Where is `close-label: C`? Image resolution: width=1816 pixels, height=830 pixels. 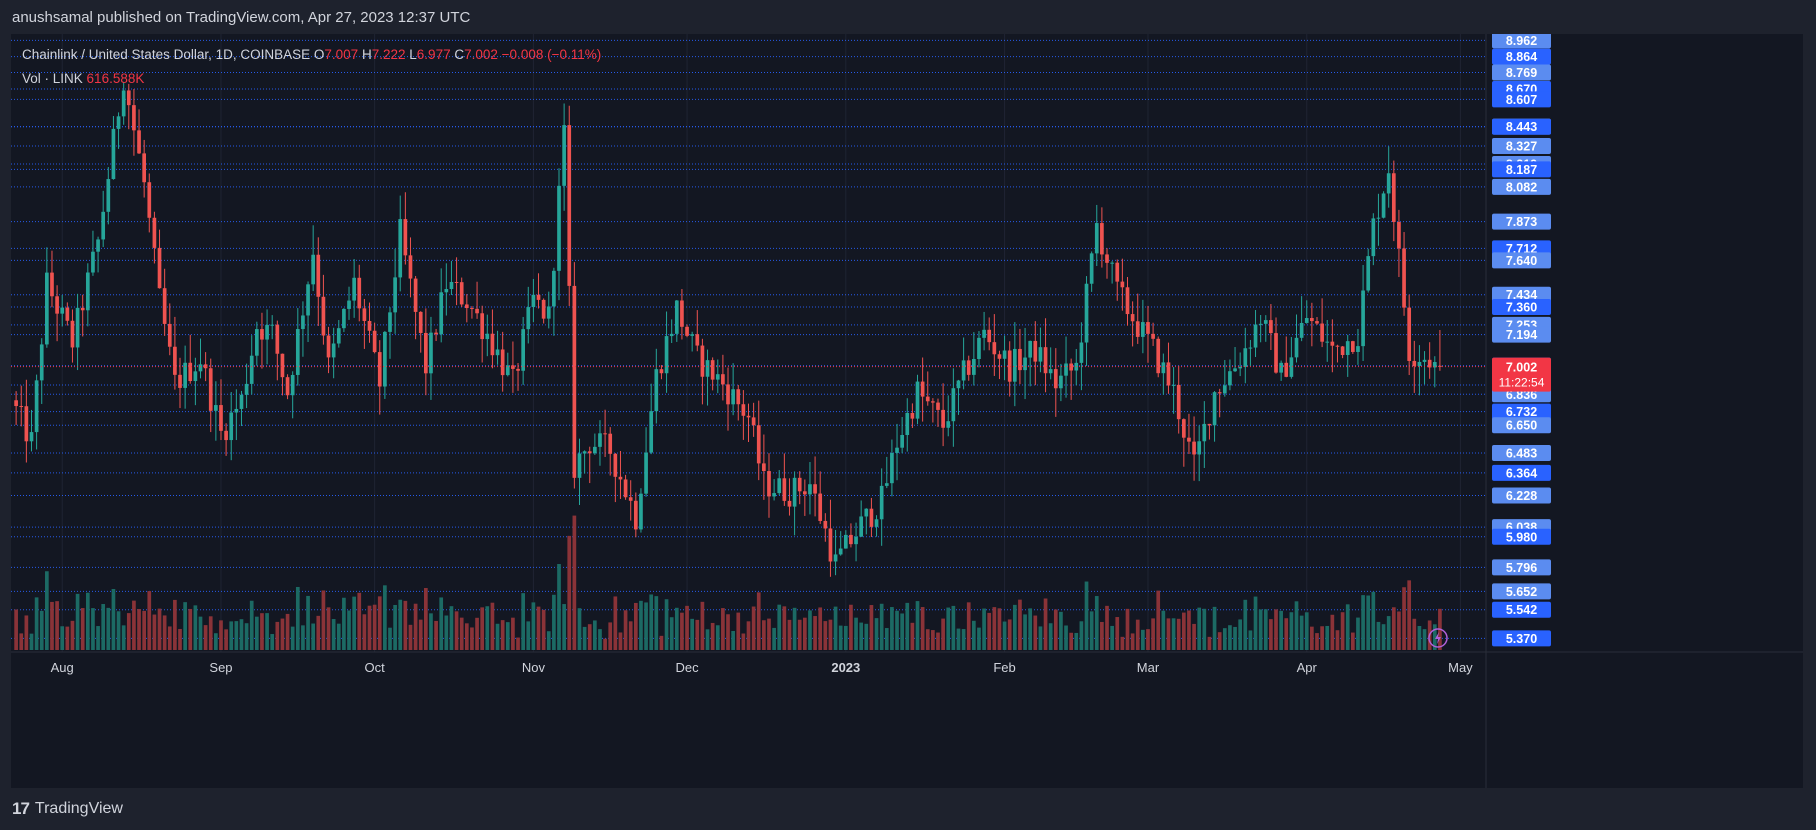 close-label: C is located at coordinates (459, 54).